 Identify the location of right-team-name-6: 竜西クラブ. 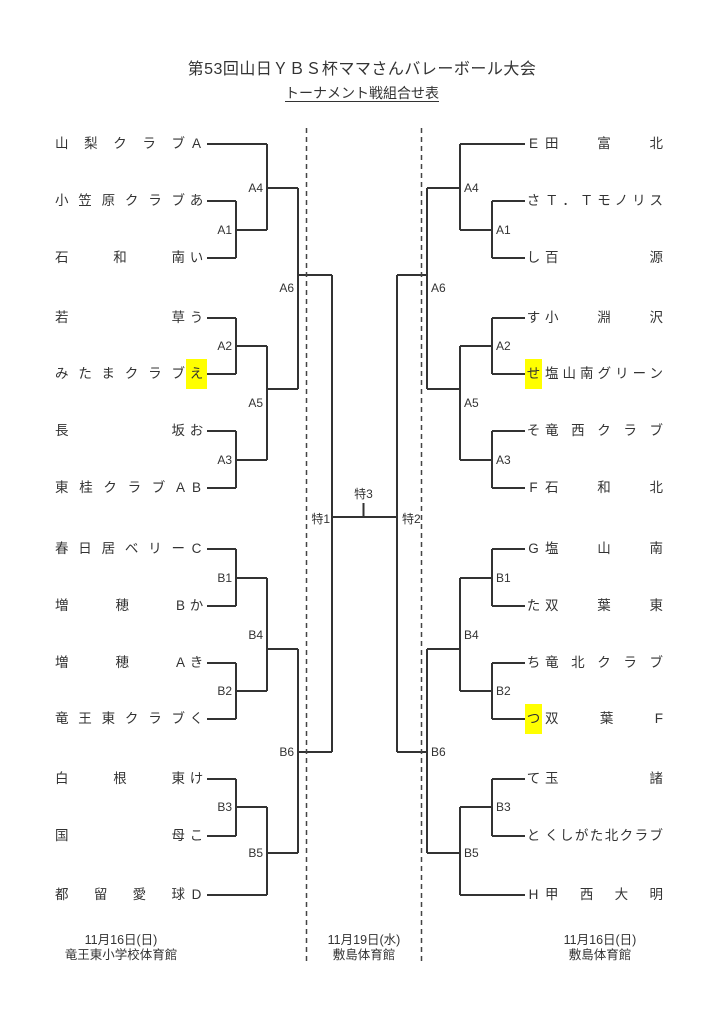
(604, 430).